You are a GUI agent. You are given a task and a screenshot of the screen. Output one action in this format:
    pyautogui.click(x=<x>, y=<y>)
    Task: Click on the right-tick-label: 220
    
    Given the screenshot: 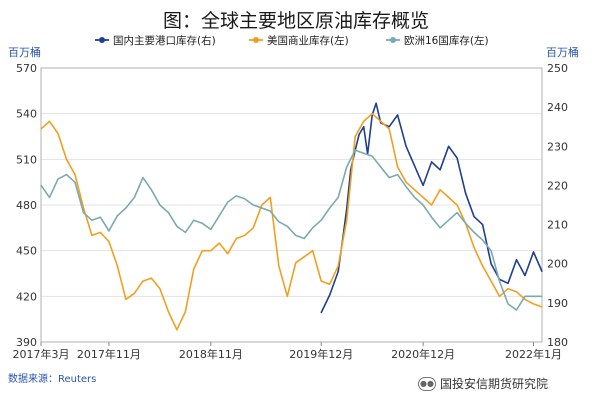 What is the action you would take?
    pyautogui.click(x=557, y=185)
    